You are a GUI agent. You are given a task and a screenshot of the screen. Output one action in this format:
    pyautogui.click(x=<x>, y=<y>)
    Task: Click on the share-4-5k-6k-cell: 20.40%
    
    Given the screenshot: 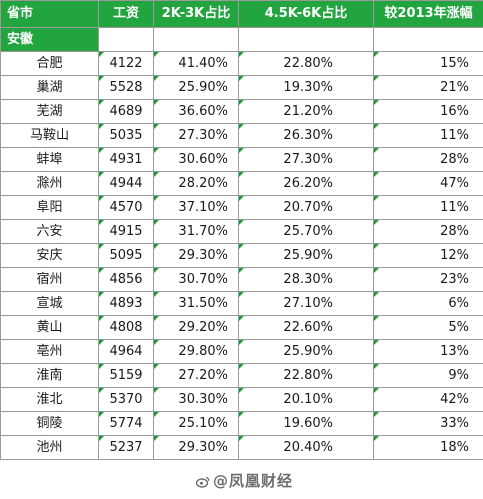 What is the action you would take?
    pyautogui.click(x=306, y=447)
    